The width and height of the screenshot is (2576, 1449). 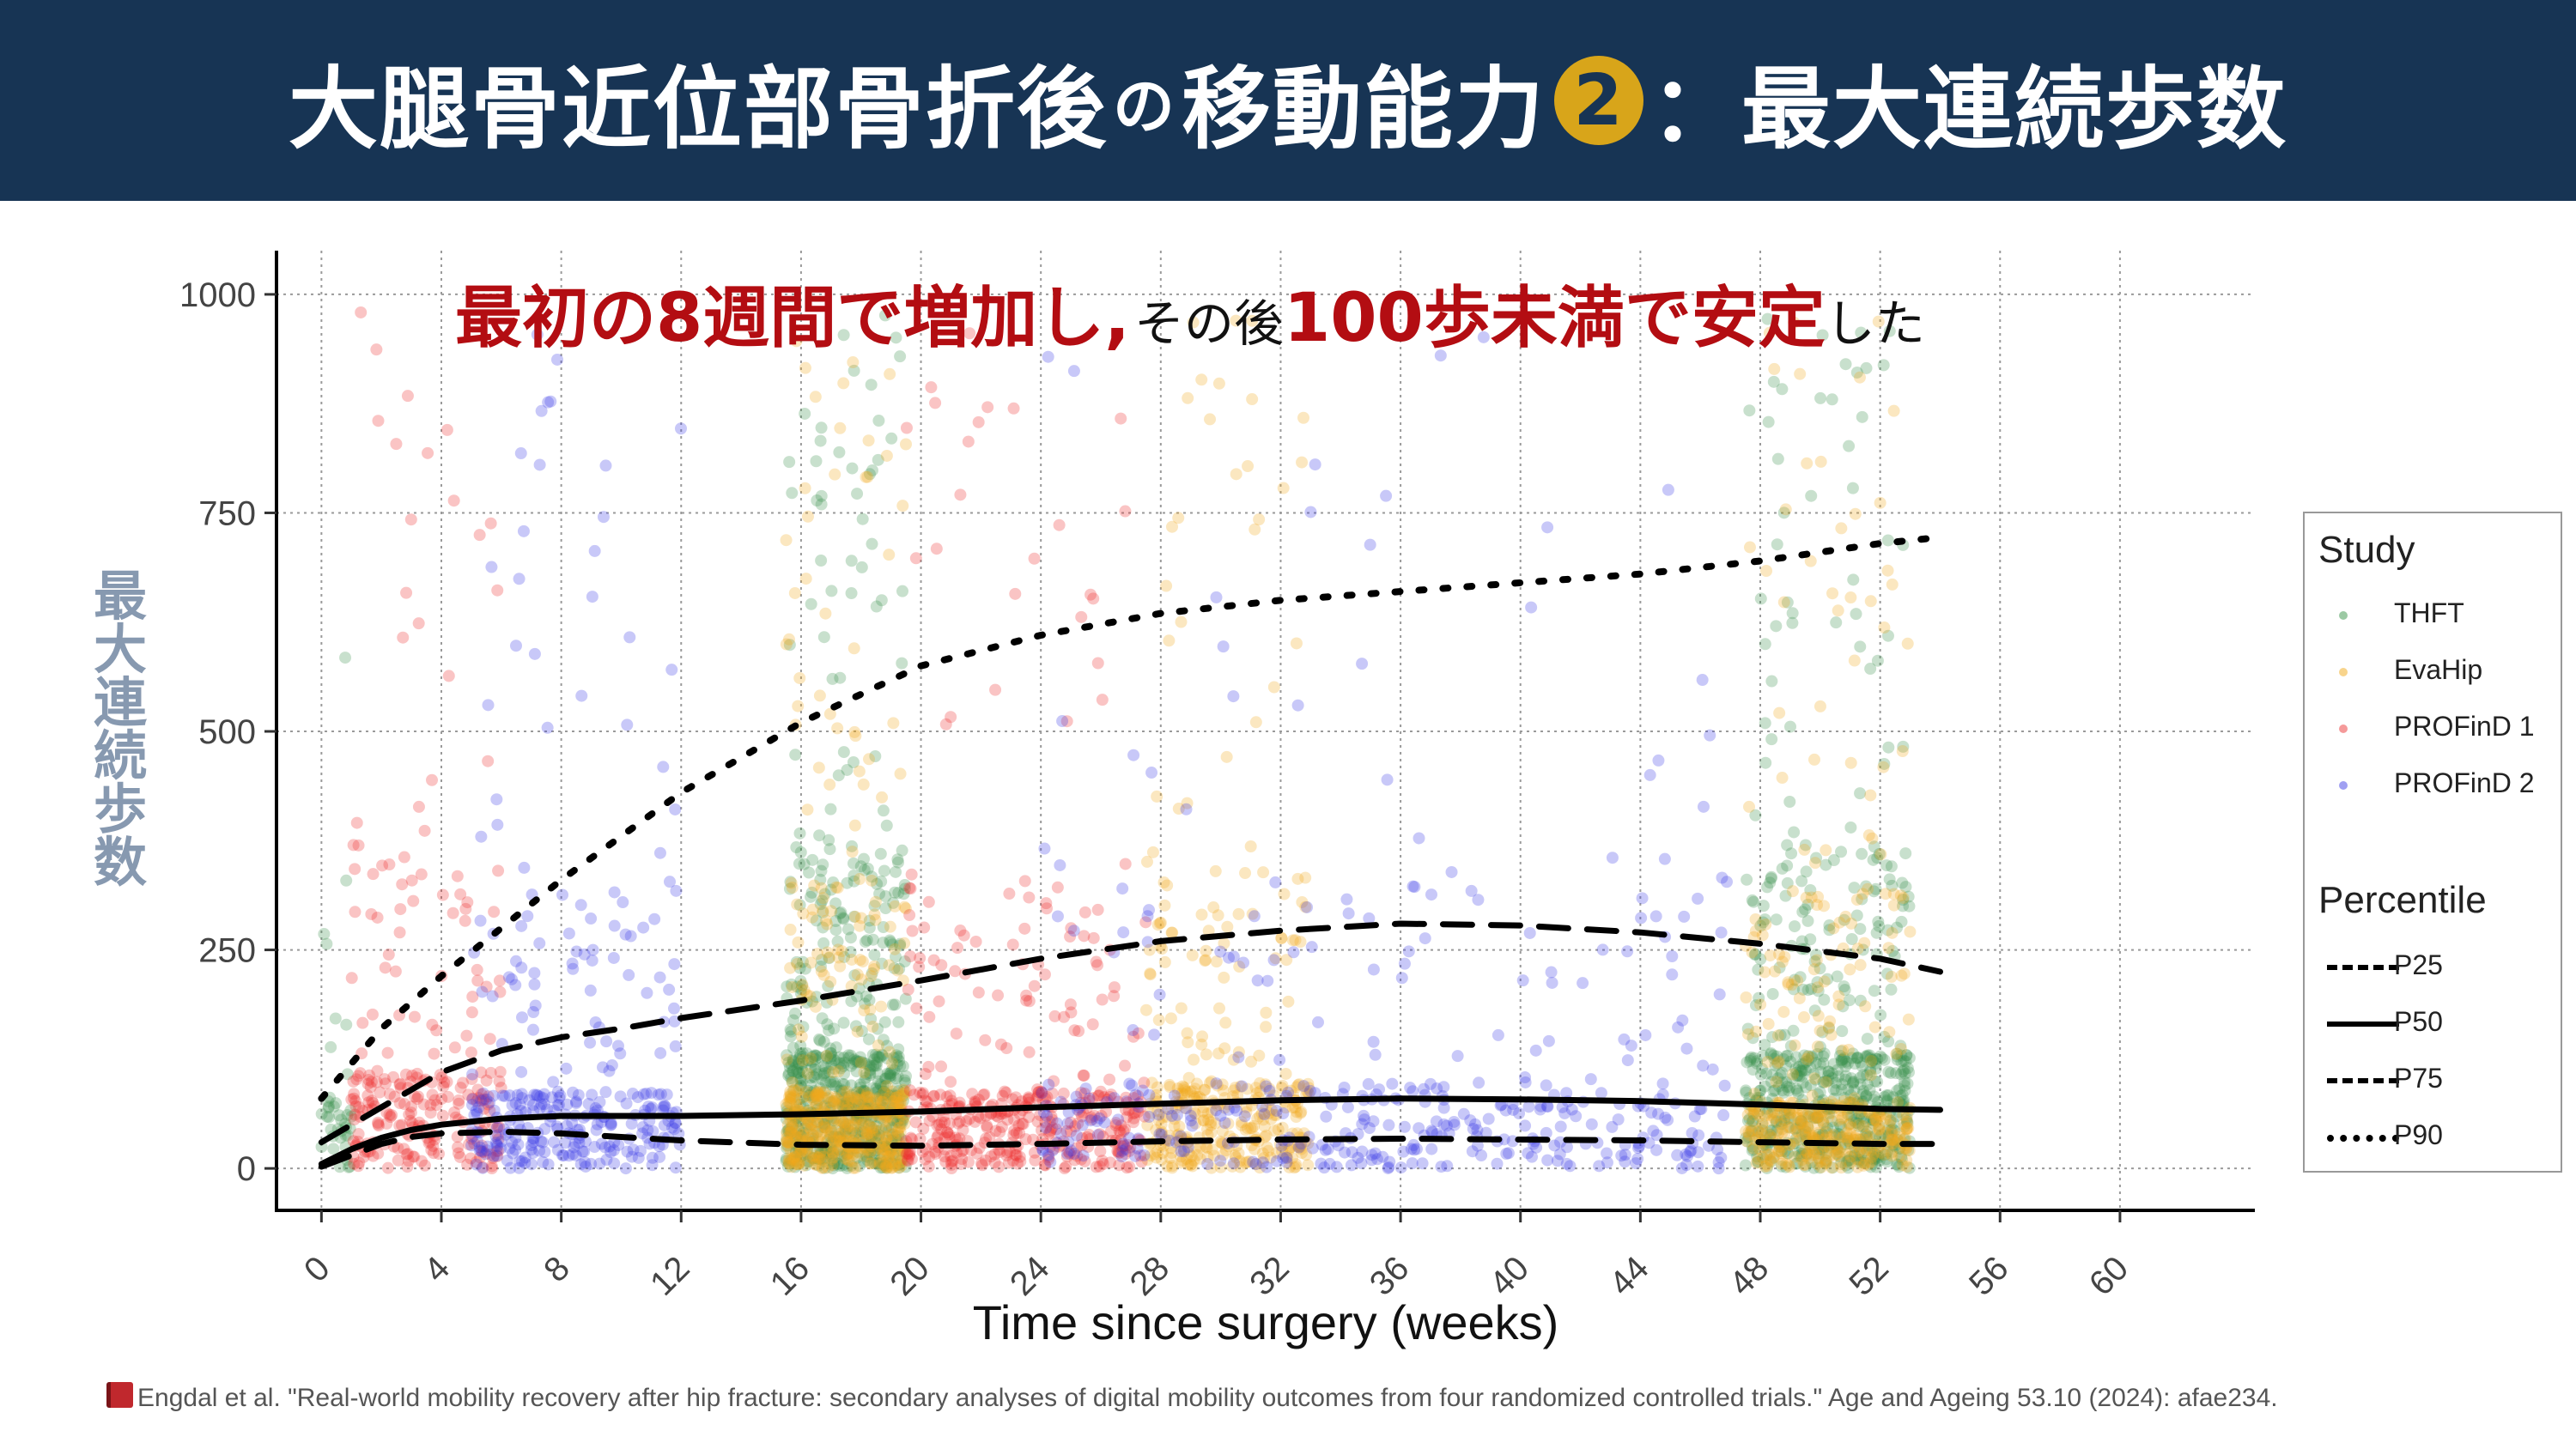 What do you see at coordinates (227, 951) in the screenshot?
I see `y-tick-label: 250` at bounding box center [227, 951].